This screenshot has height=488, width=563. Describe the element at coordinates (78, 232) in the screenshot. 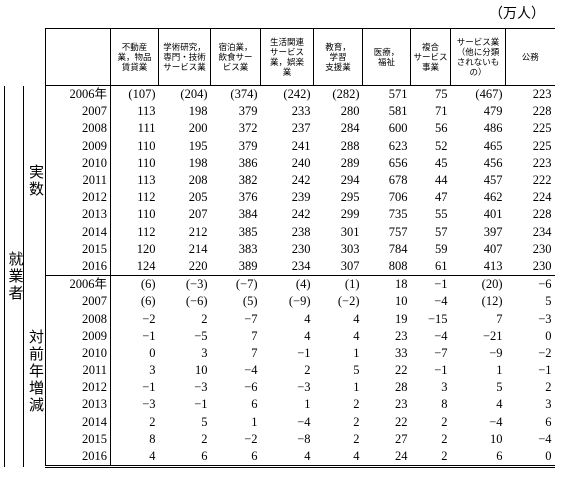

I see `year: 2014` at that location.